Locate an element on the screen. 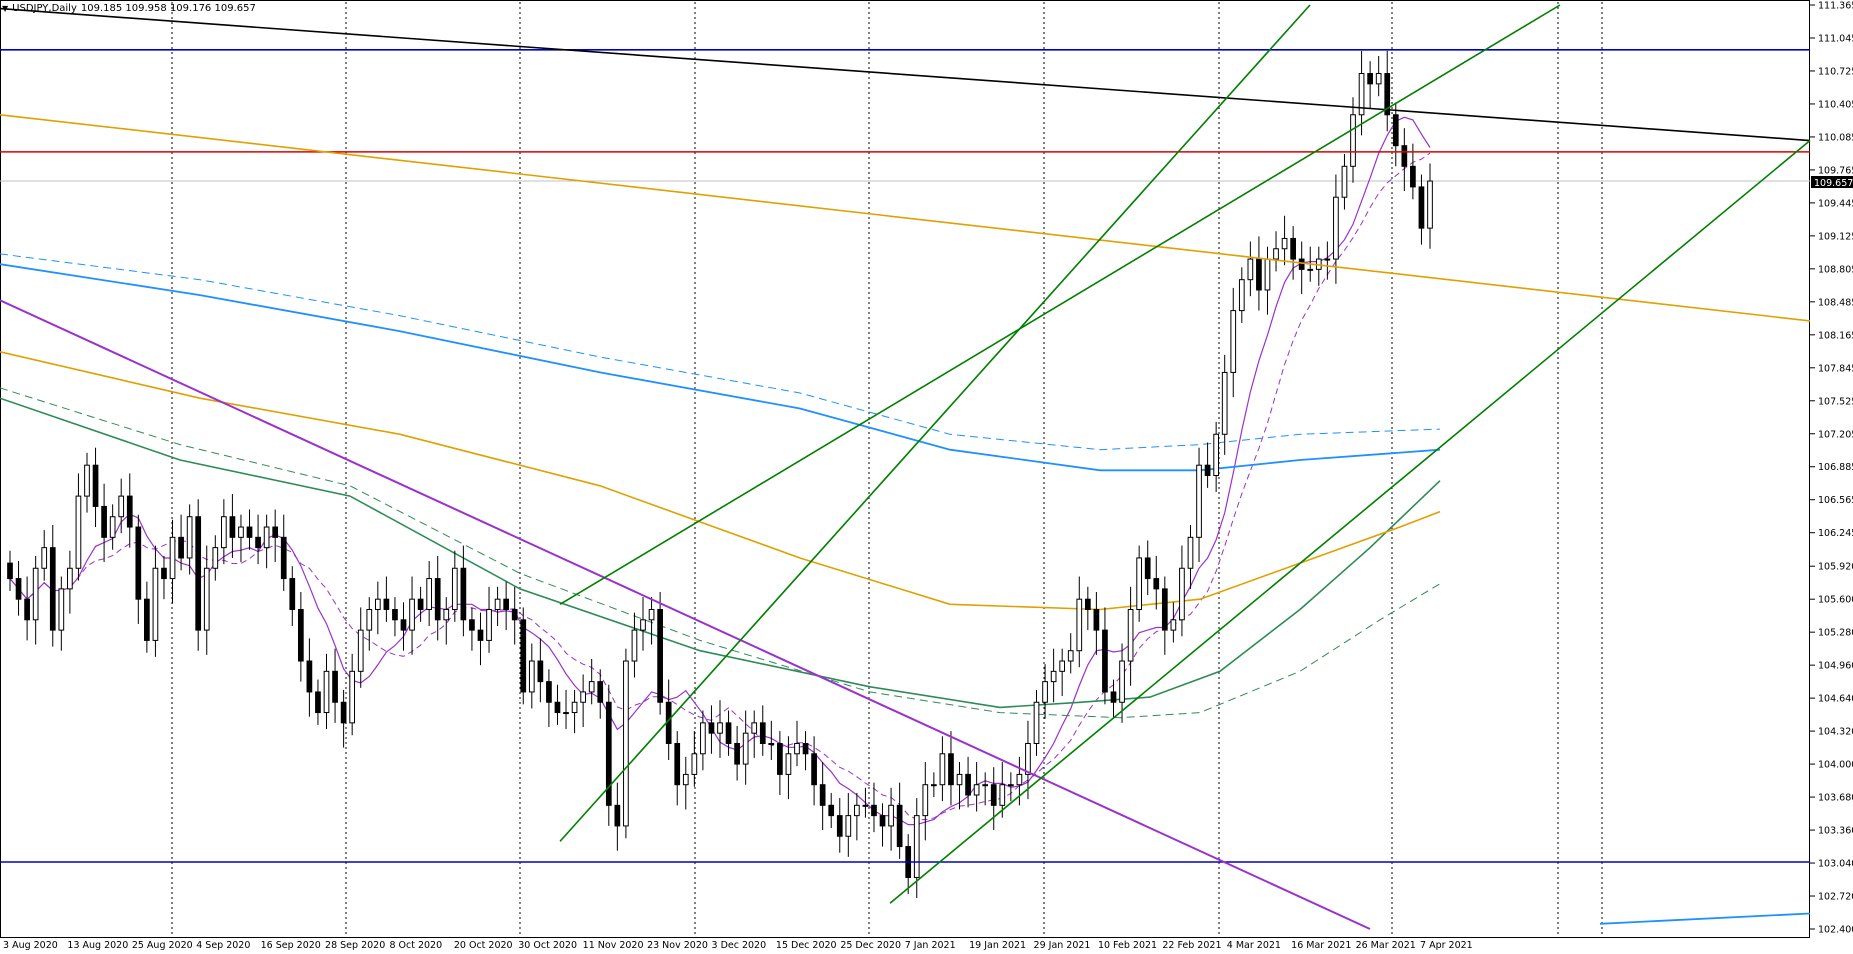 The width and height of the screenshot is (1853, 954). symbol-label: USDJPY,Daily is located at coordinates (44, 8).